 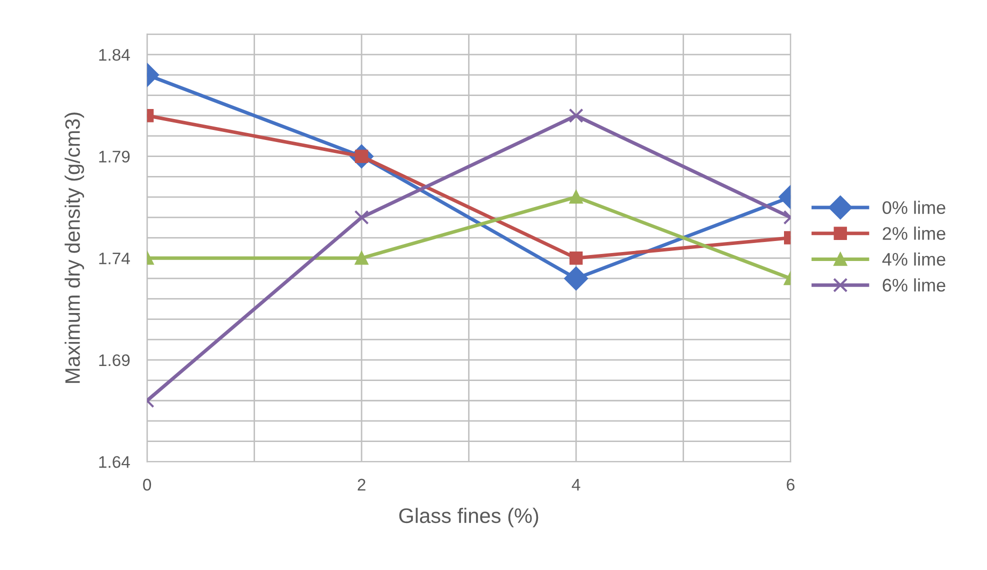 What do you see at coordinates (914, 285) in the screenshot?
I see `legend-label: 6% lime` at bounding box center [914, 285].